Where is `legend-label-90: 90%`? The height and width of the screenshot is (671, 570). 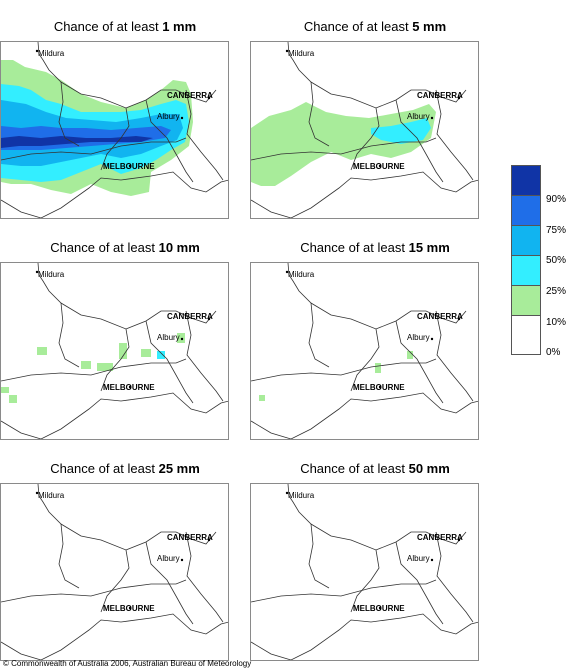
legend-label-90: 90% is located at coordinates (556, 199).